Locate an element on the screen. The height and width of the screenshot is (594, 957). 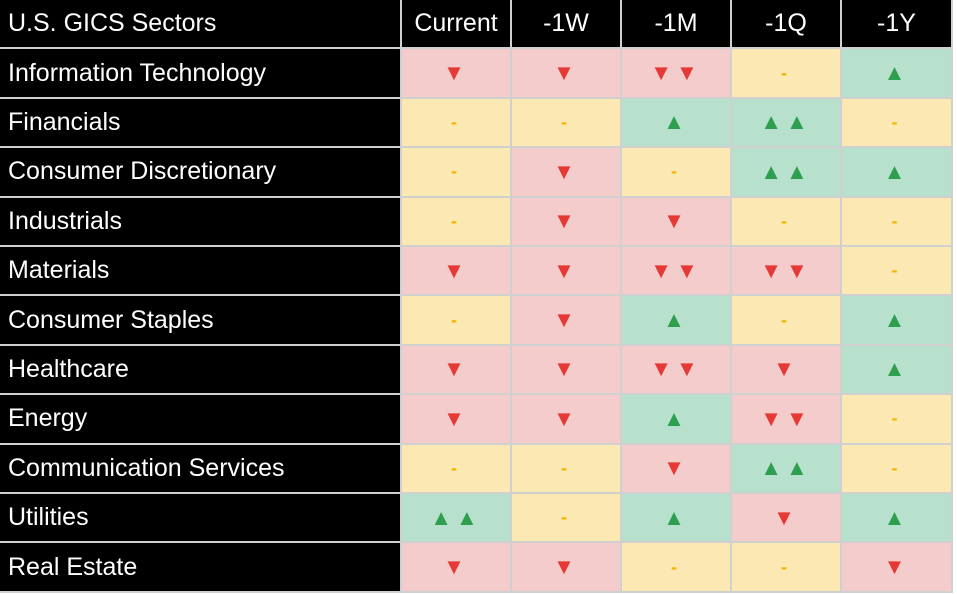
row-label: Financials is located at coordinates (201, 123).